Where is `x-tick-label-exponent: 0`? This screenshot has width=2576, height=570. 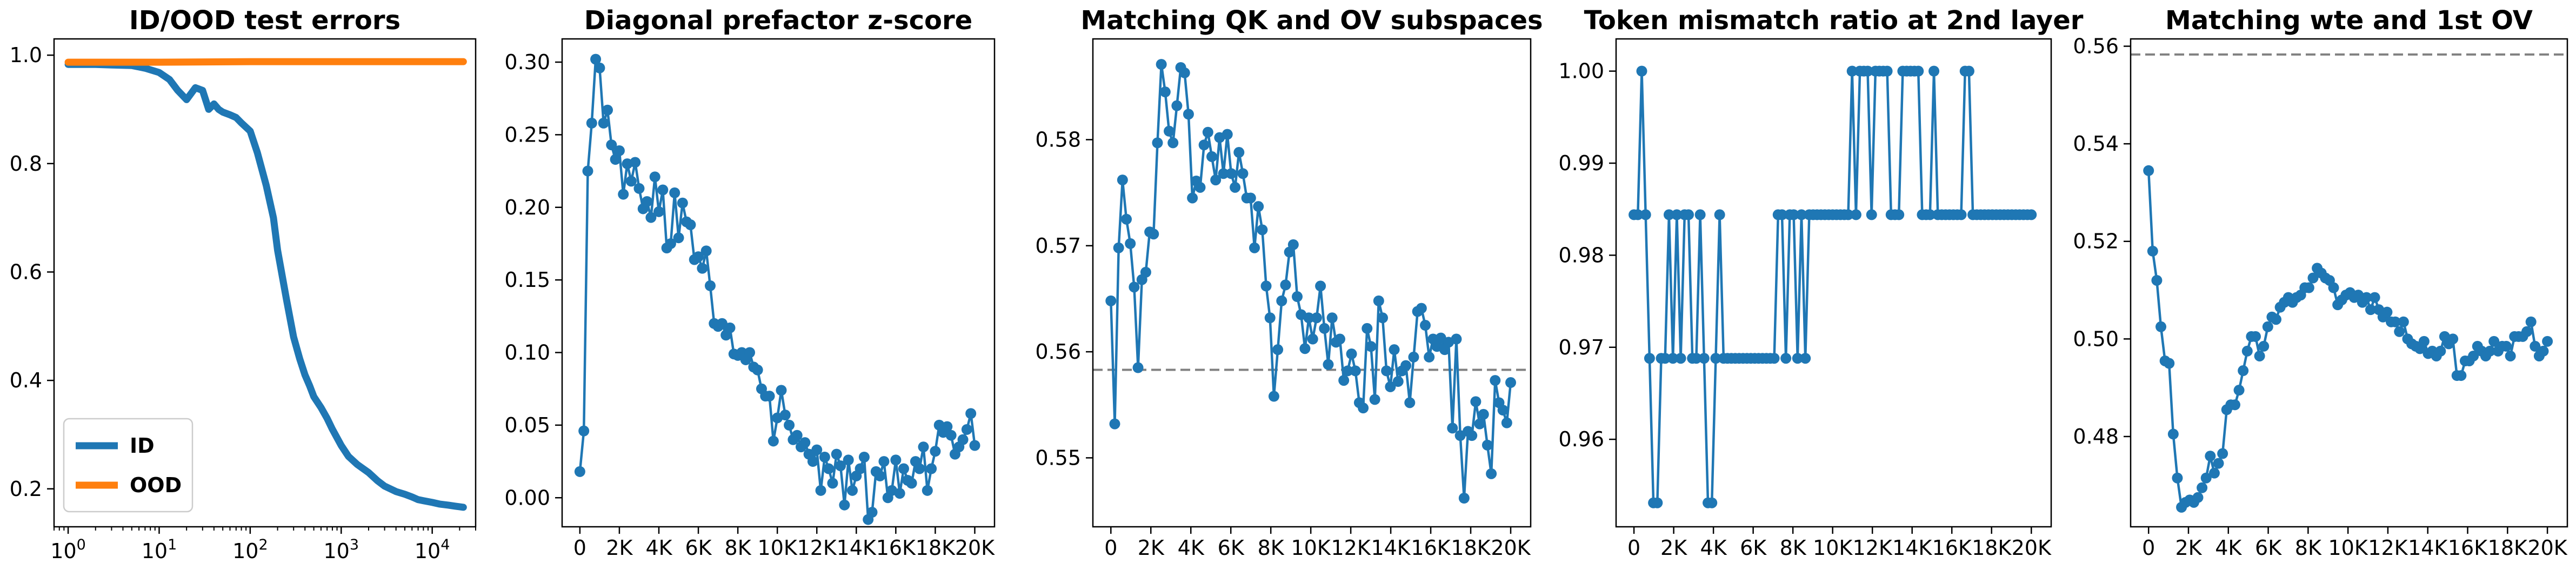
x-tick-label-exponent: 0 is located at coordinates (81, 545).